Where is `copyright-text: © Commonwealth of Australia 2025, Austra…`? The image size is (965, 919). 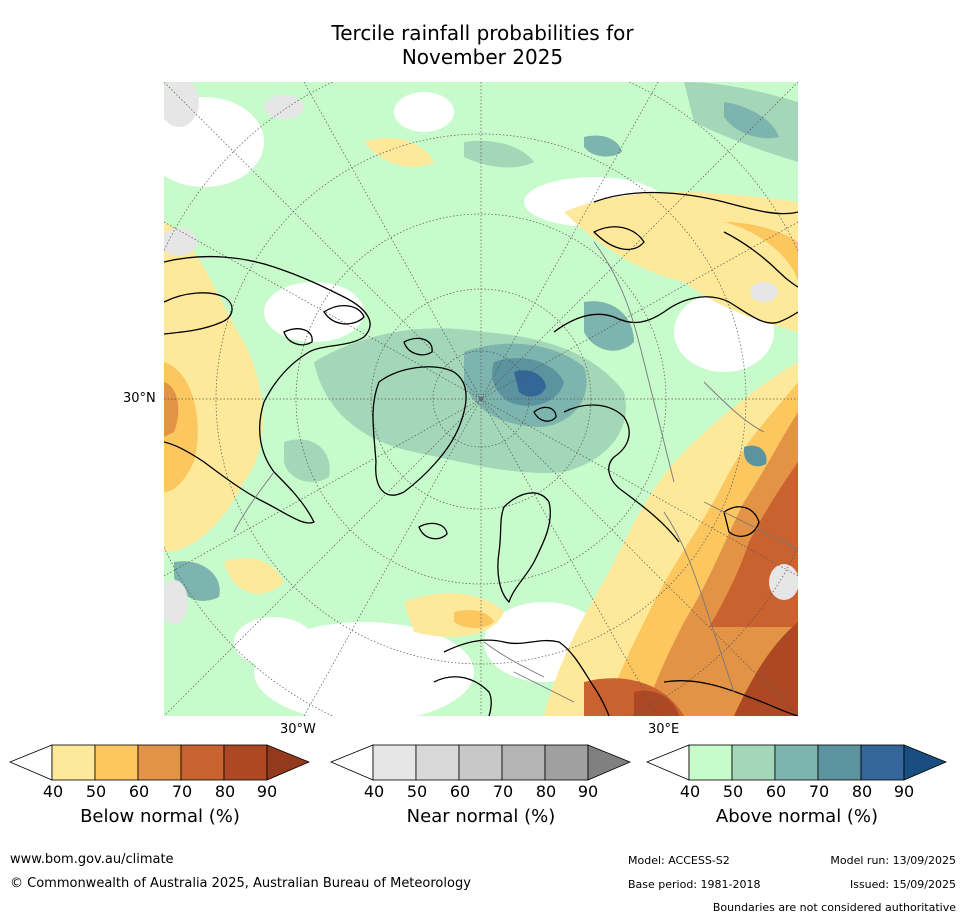 copyright-text: © Commonwealth of Australia 2025, Austra… is located at coordinates (240, 883).